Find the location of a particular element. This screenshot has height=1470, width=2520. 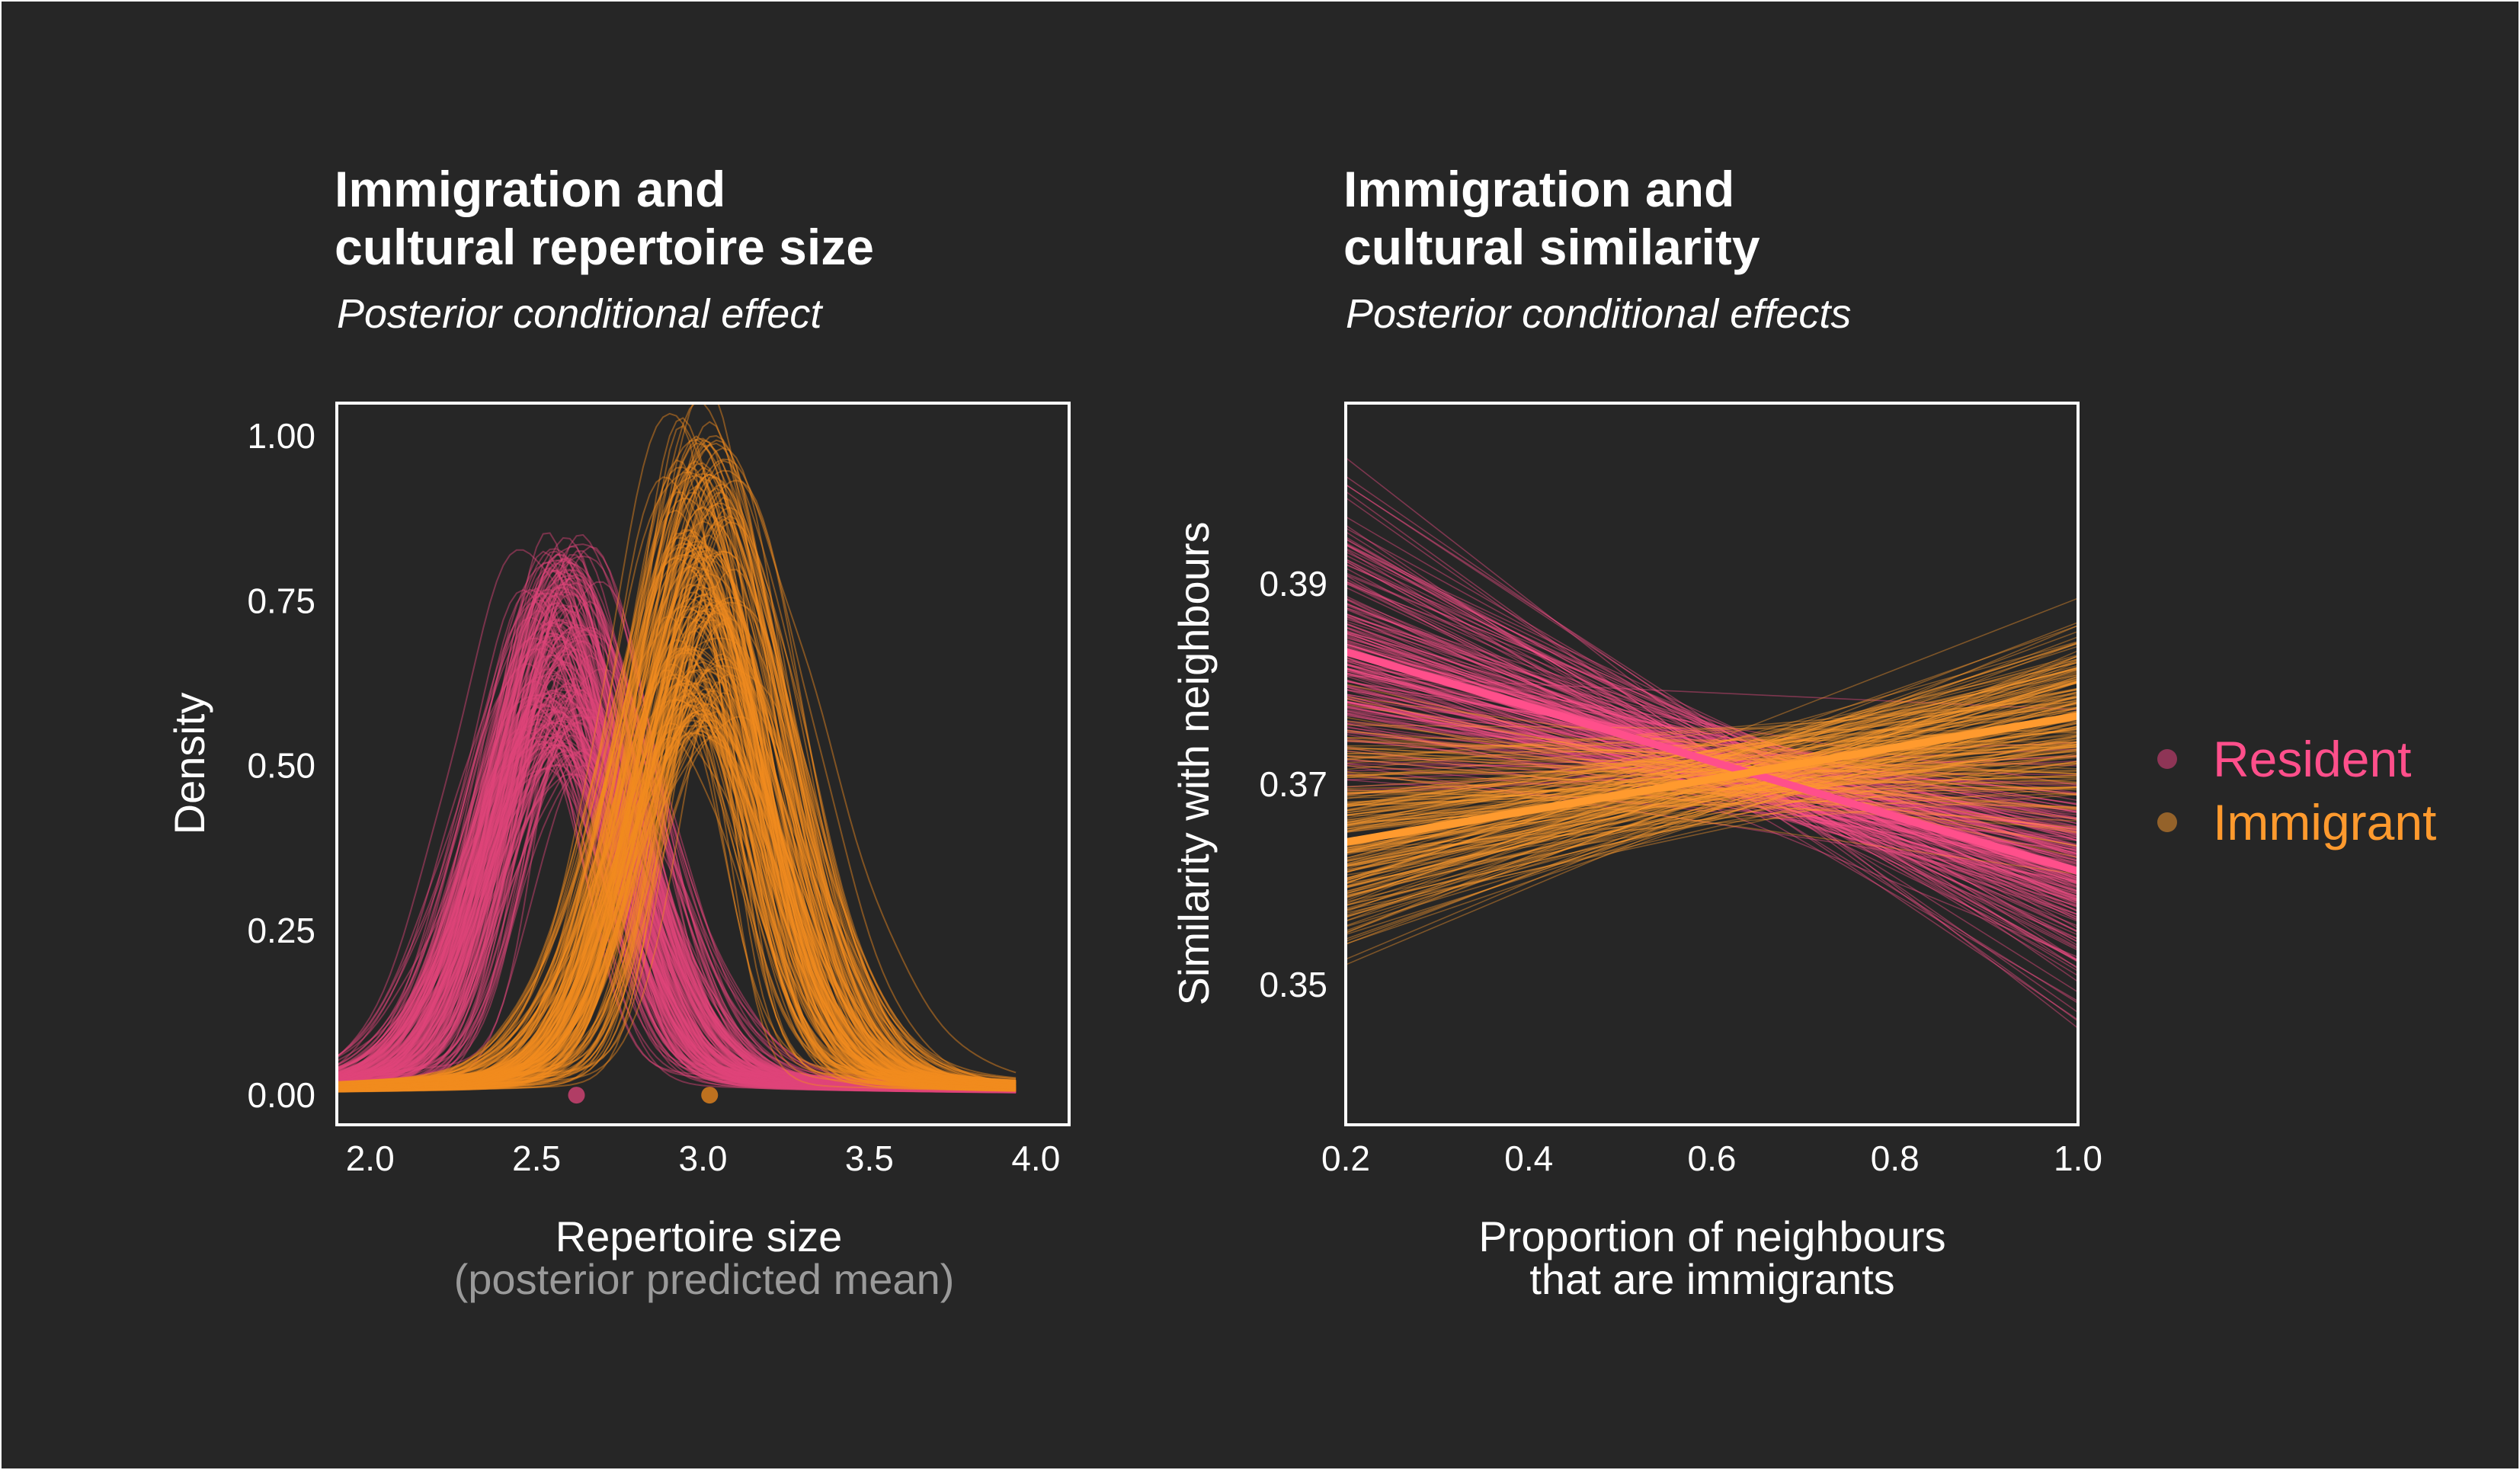

legend-item-immigrant: Immigrant is located at coordinates (2296, 822).